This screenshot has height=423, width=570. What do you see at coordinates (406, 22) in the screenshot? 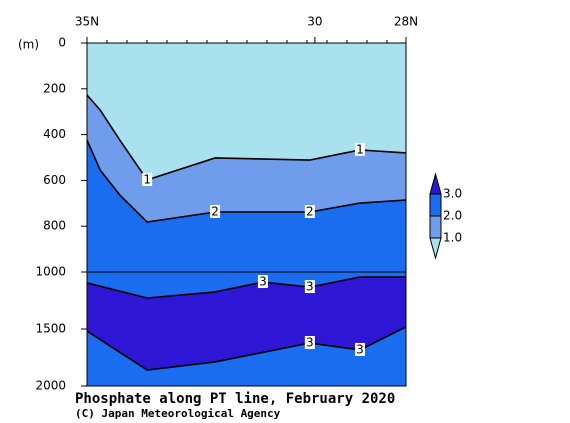
I see `x-tick-label: 28N` at bounding box center [406, 22].